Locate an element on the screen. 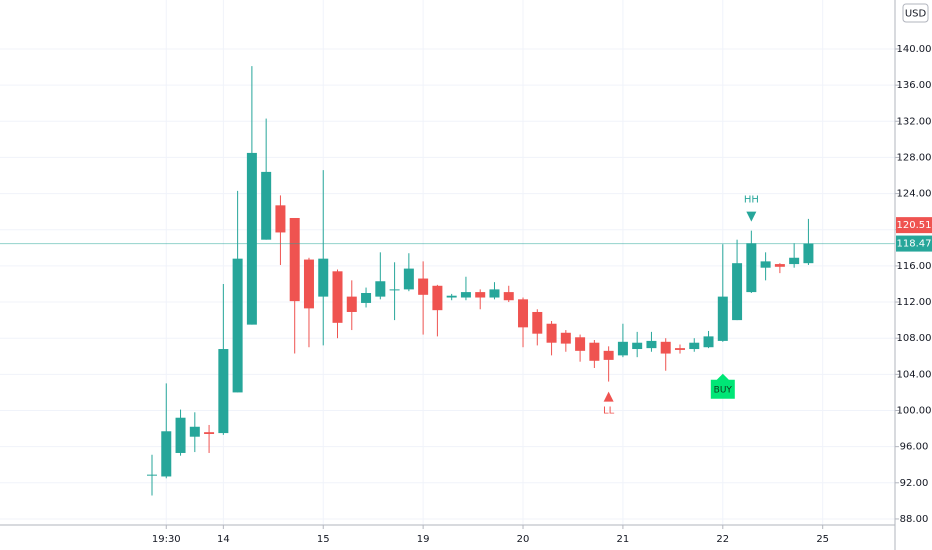 The width and height of the screenshot is (932, 550). x-tick-label: 19 is located at coordinates (423, 539).